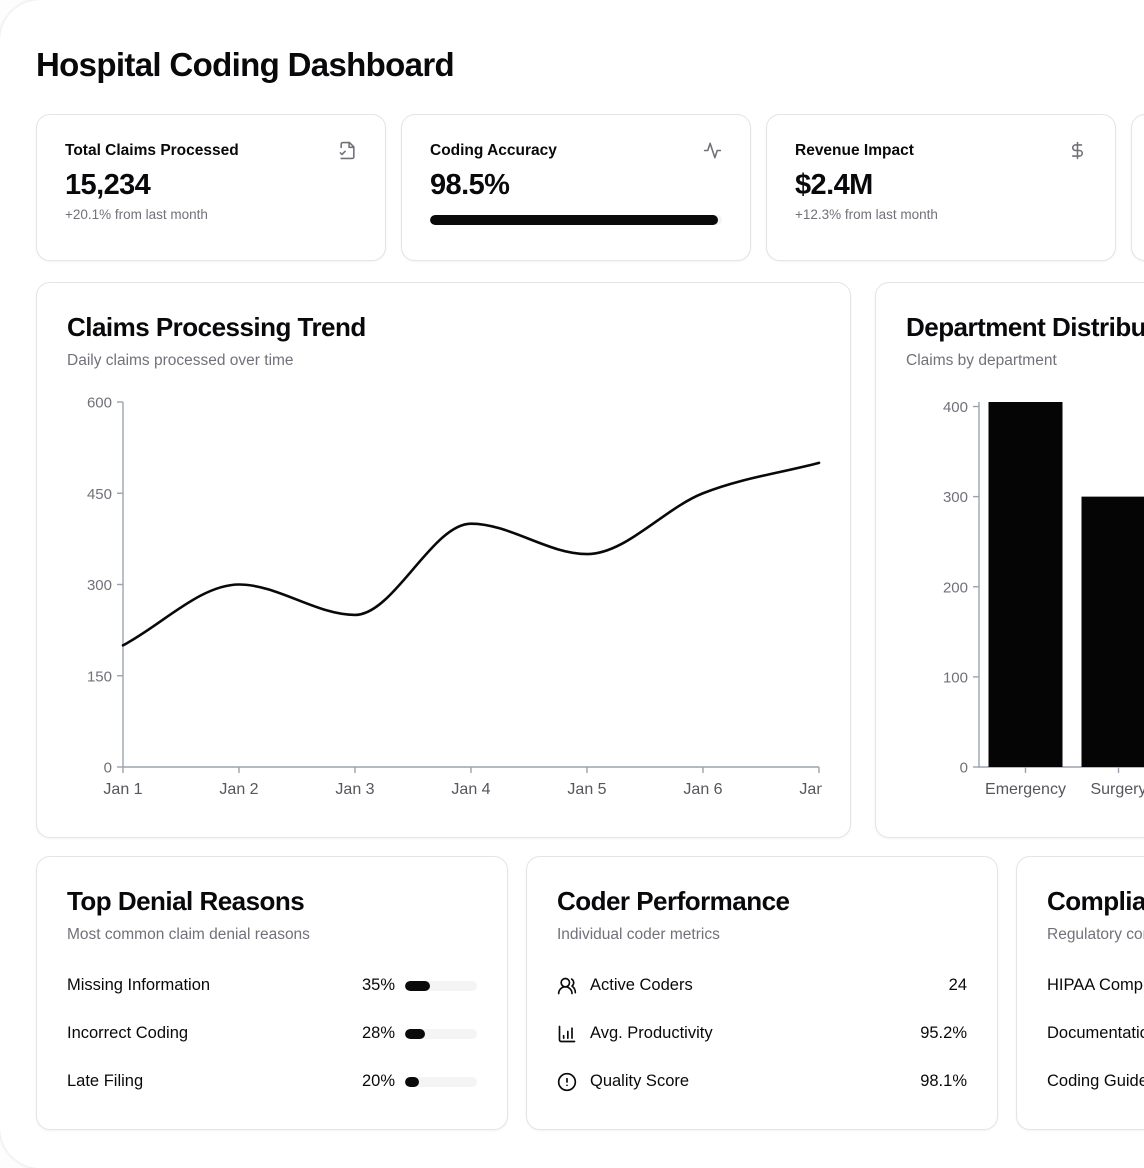 Image resolution: width=1144 pixels, height=1168 pixels. Describe the element at coordinates (1025, 327) in the screenshot. I see `panel-title: Department Distribution` at that location.